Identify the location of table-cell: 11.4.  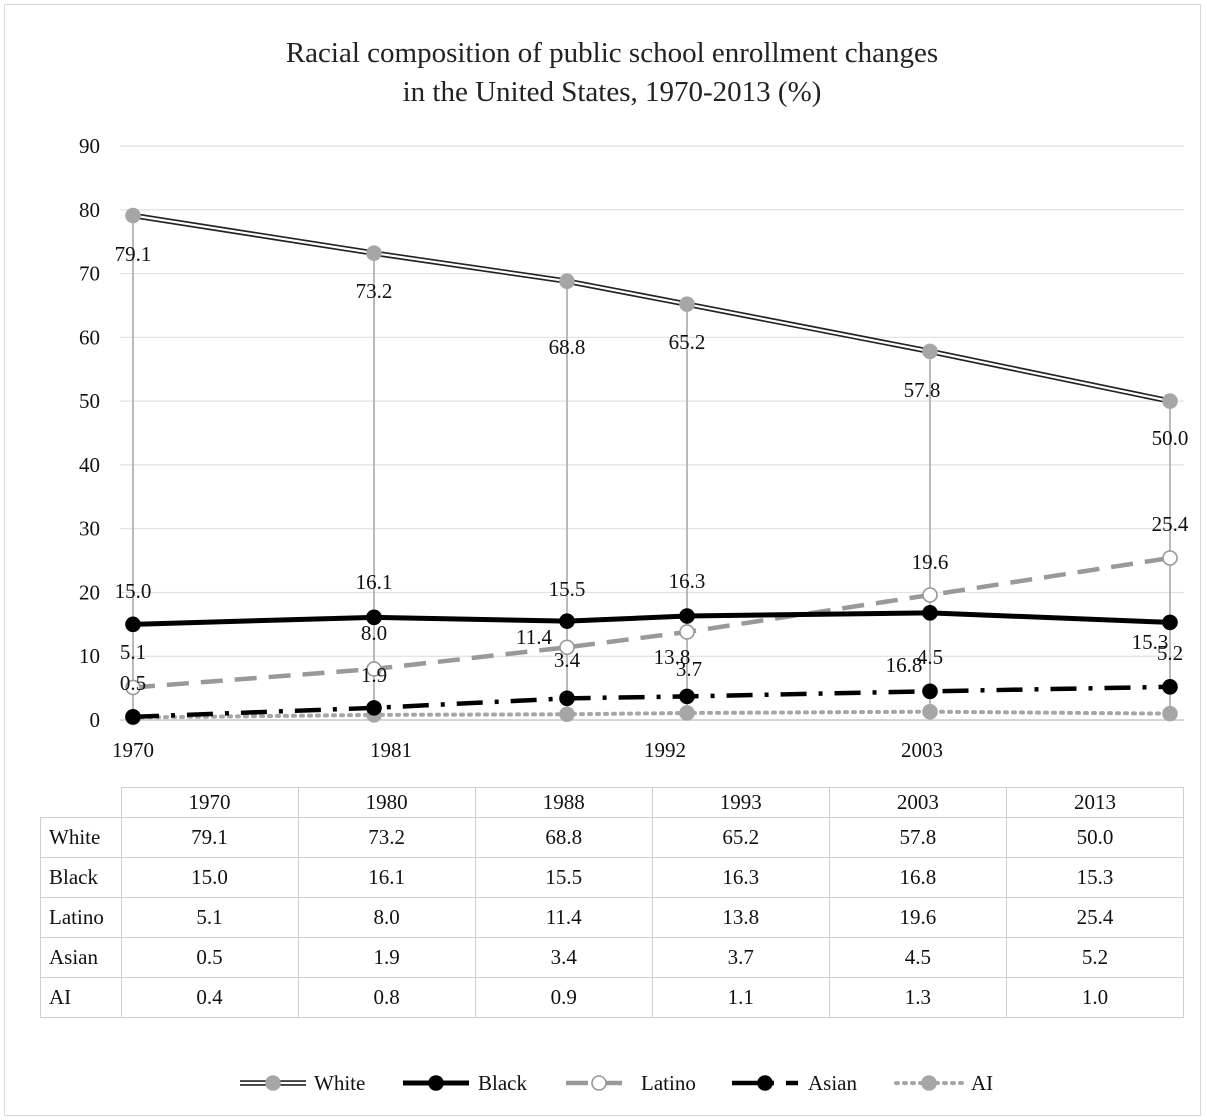
(563, 917).